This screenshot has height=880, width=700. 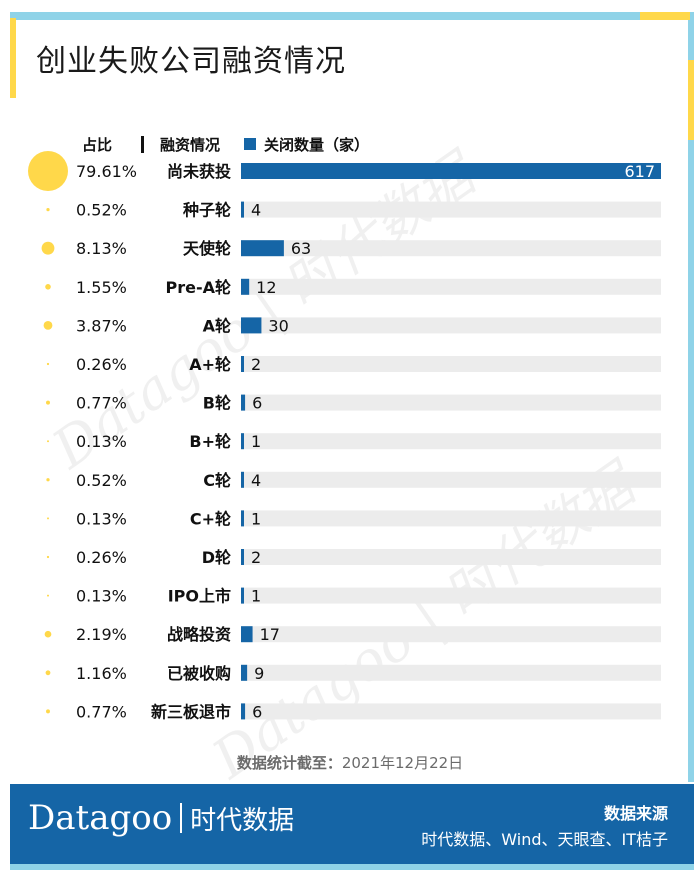 What do you see at coordinates (101, 248) in the screenshot?
I see `share-label: 8.13%` at bounding box center [101, 248].